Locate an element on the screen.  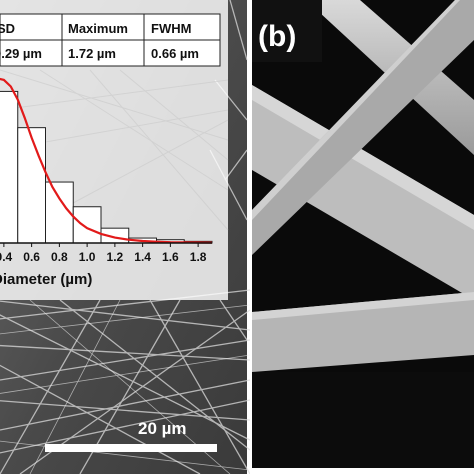
table-value-sd: 0.29 µm is located at coordinates (21, 53).